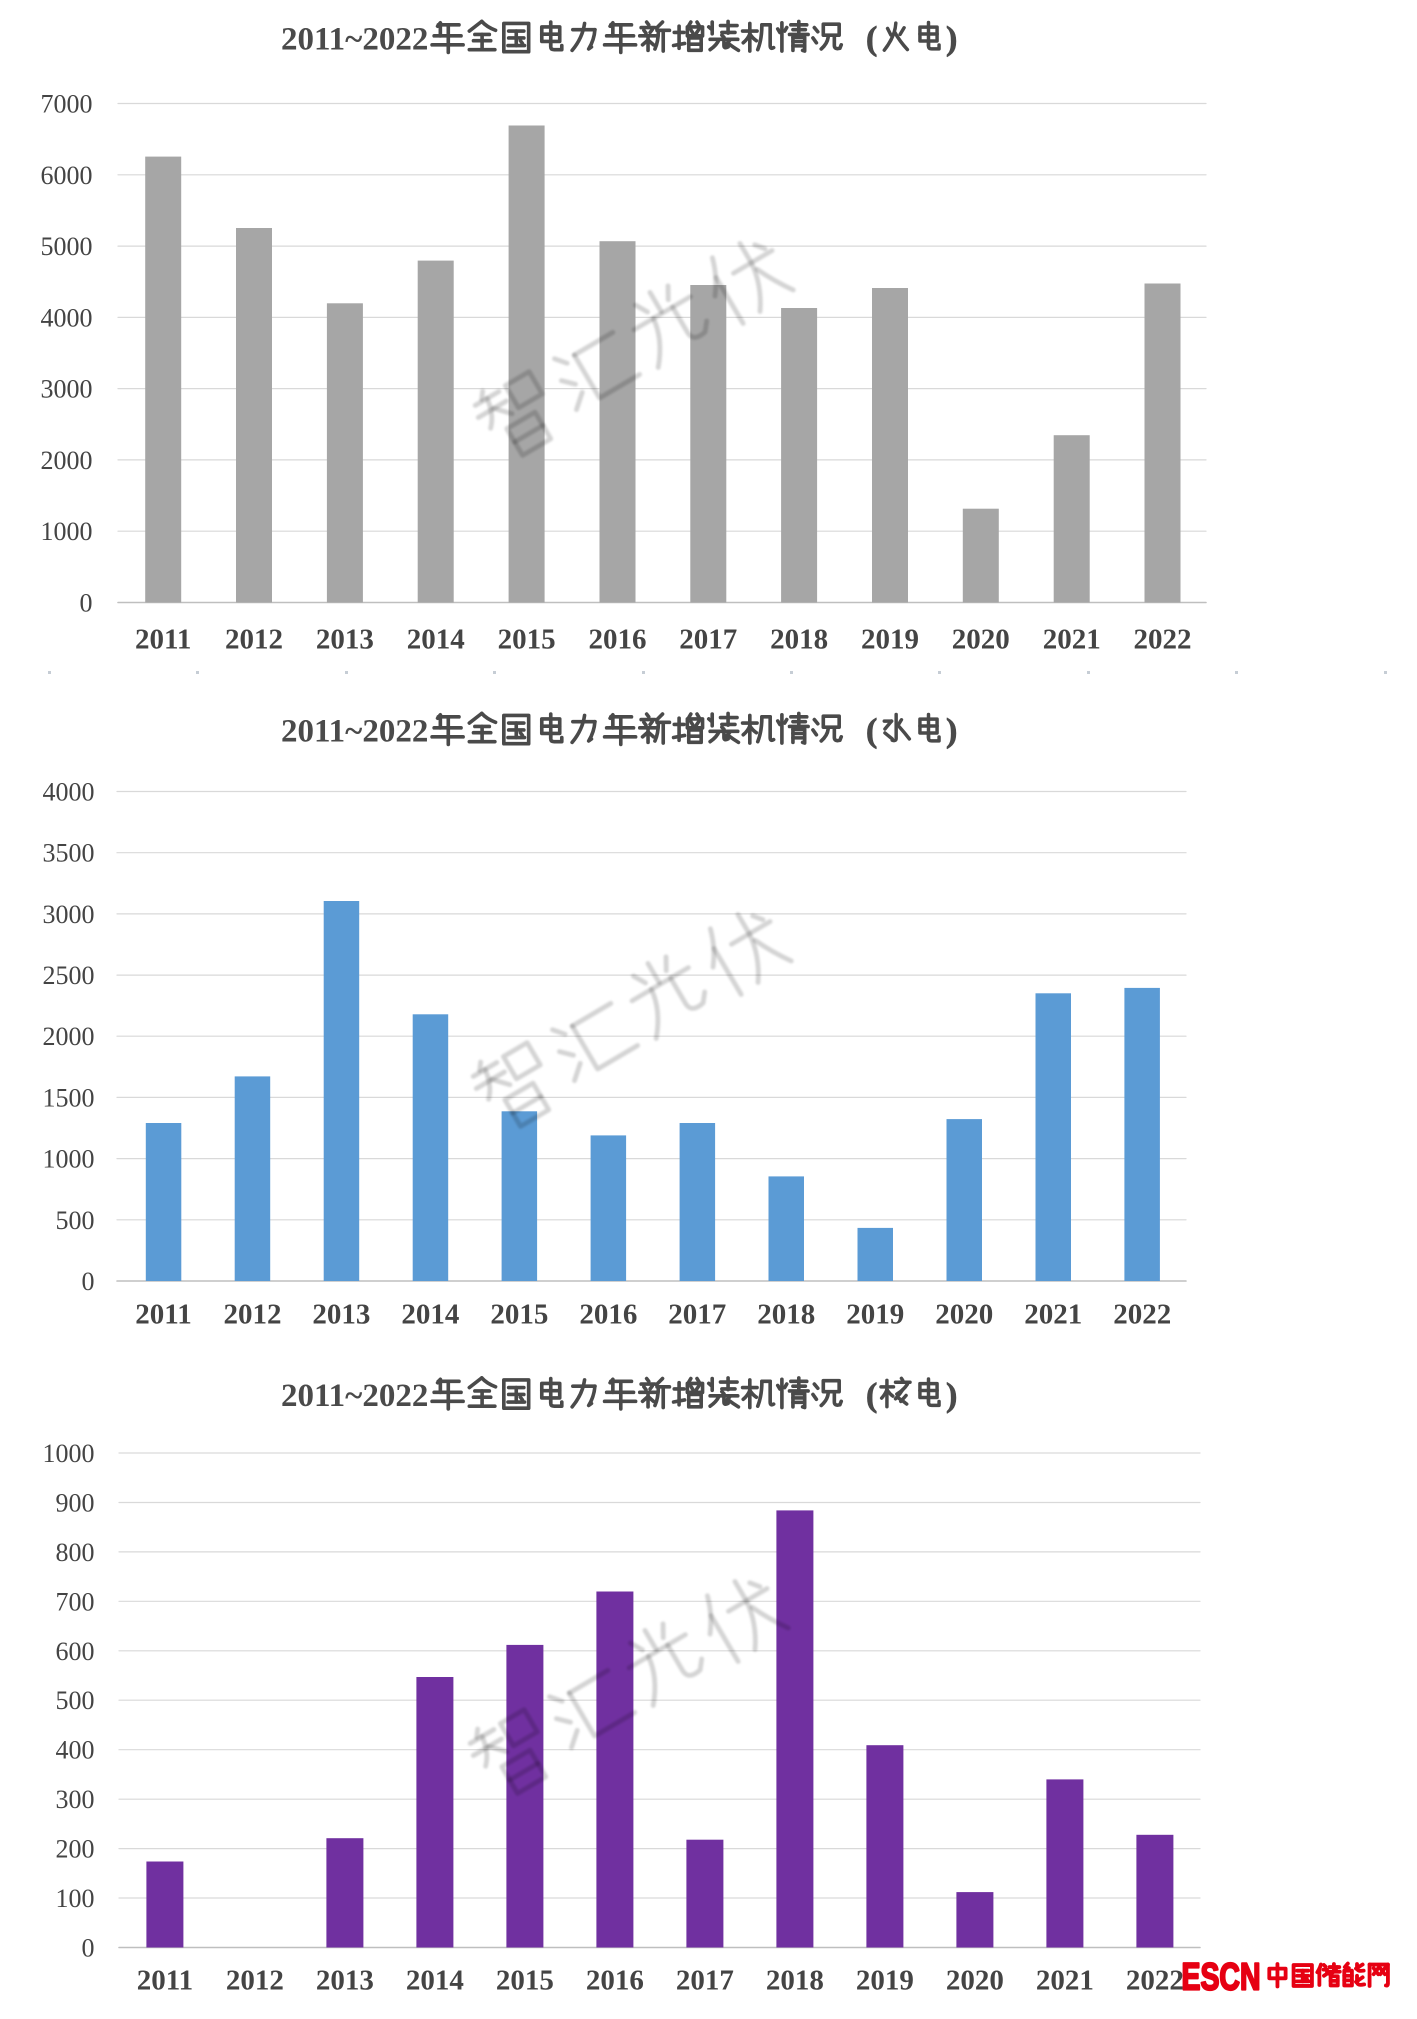 The height and width of the screenshot is (2019, 1417). What do you see at coordinates (75, 1750) in the screenshot?
I see `svg-text: 400` at bounding box center [75, 1750].